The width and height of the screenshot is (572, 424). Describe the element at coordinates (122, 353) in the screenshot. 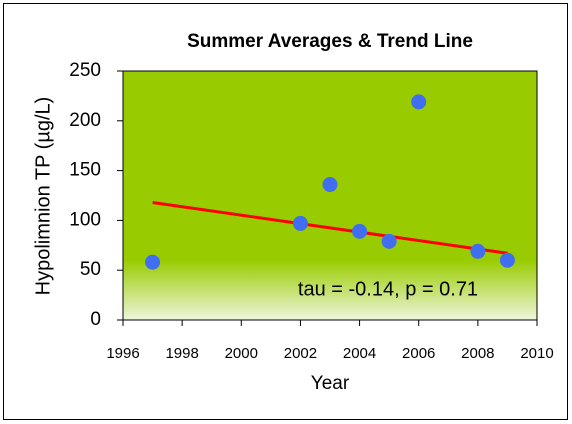

I see `x-tick-label: 1996` at that location.